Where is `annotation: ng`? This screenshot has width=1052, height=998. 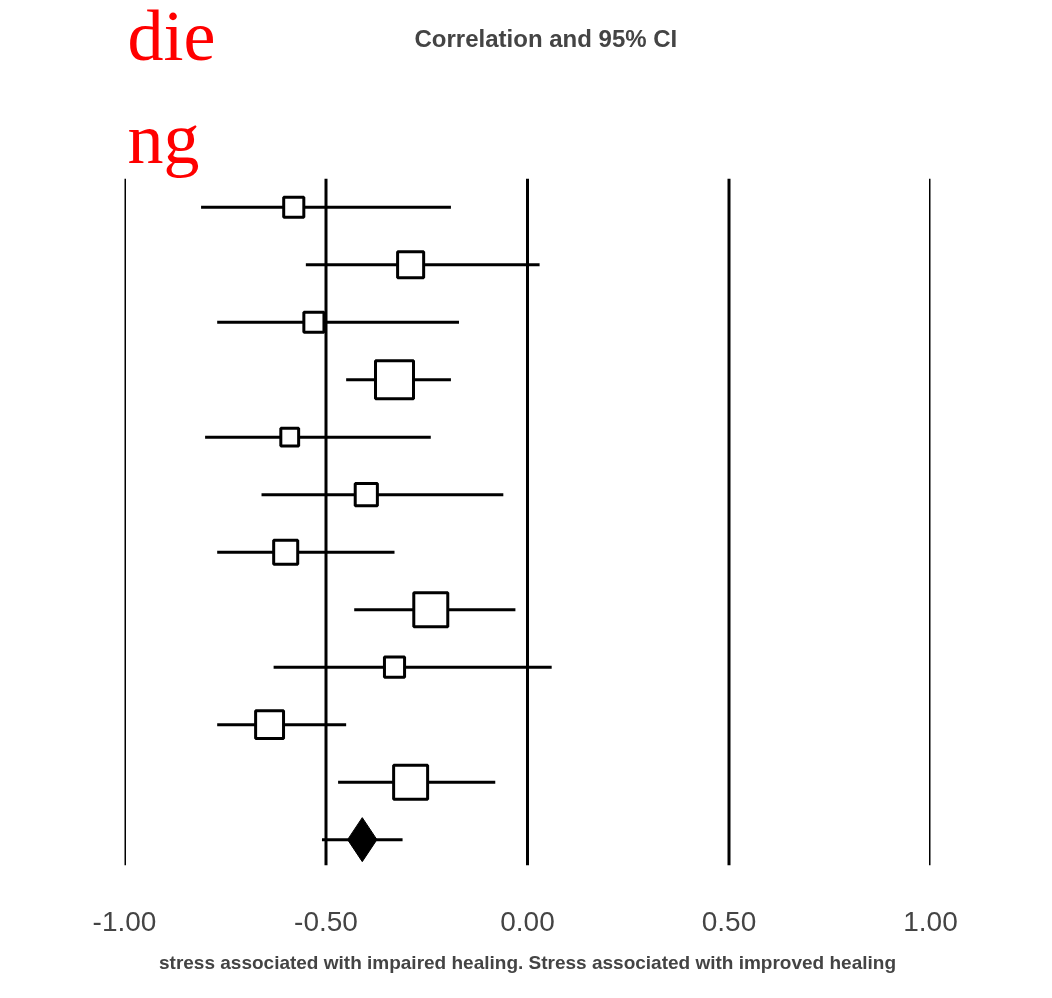 annotation: ng is located at coordinates (163, 138).